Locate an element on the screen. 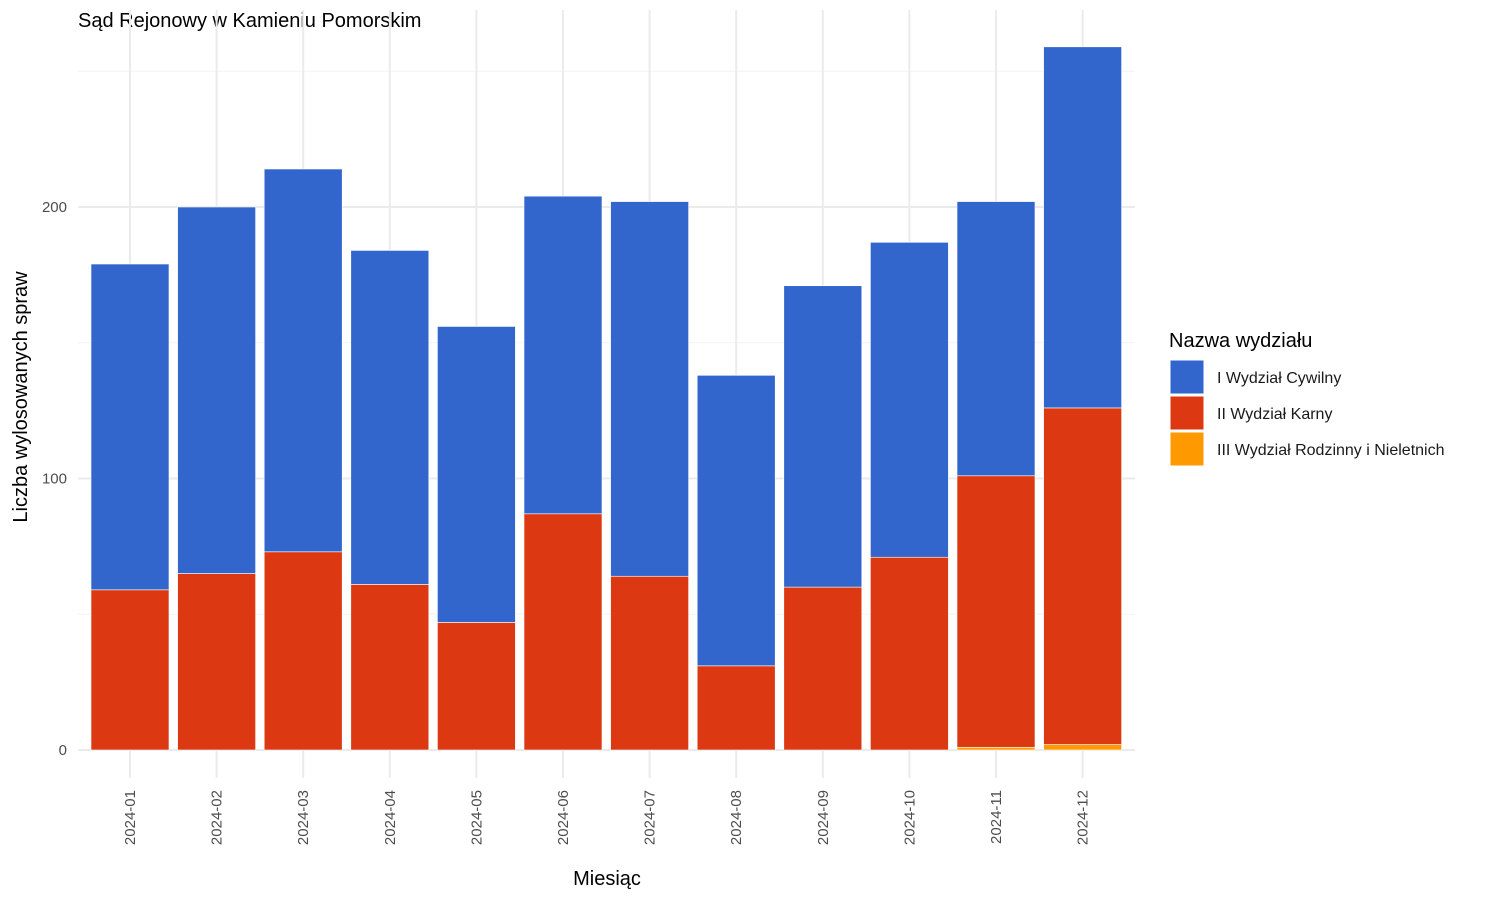  x-tick-label: 2024-07 is located at coordinates (650, 817).